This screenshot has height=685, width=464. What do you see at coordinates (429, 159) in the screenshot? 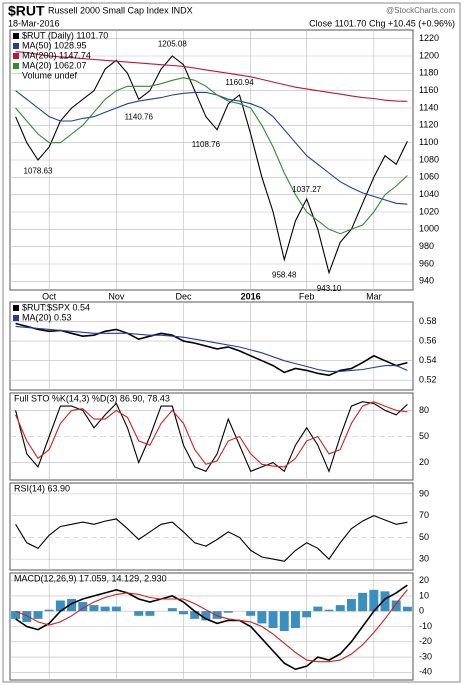
I see `y-tick-label: 1080` at bounding box center [429, 159].